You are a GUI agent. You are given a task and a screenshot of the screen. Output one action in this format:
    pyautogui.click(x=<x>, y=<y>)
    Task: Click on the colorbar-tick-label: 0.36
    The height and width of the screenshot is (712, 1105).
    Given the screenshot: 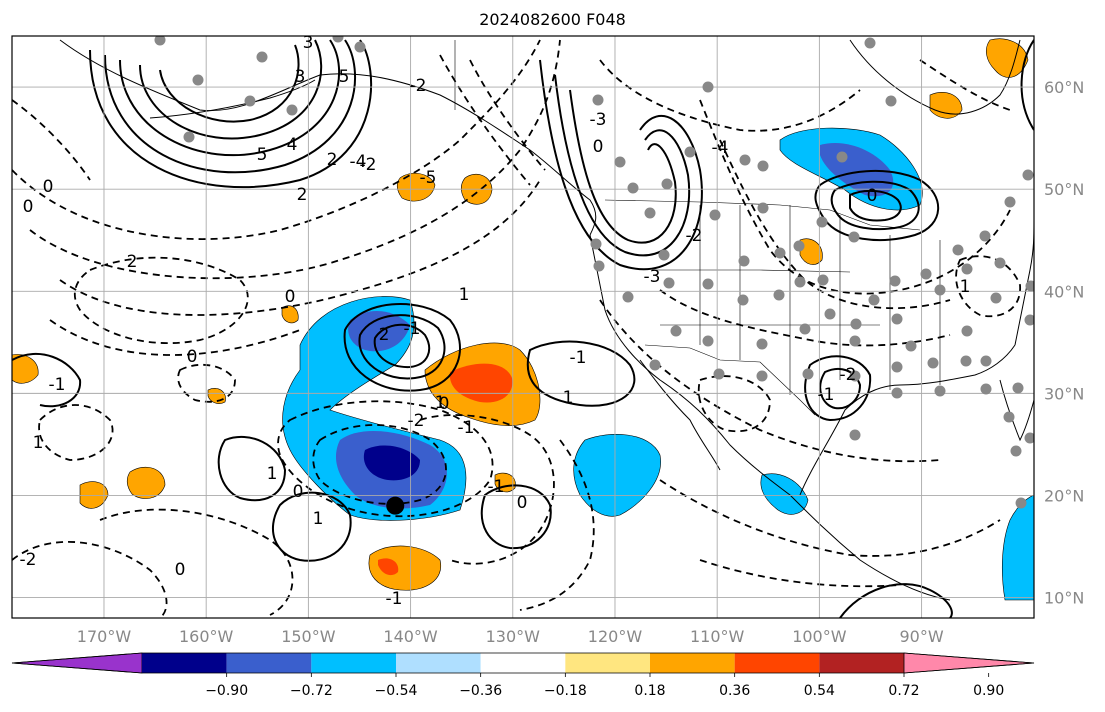 What is the action you would take?
    pyautogui.click(x=734, y=691)
    